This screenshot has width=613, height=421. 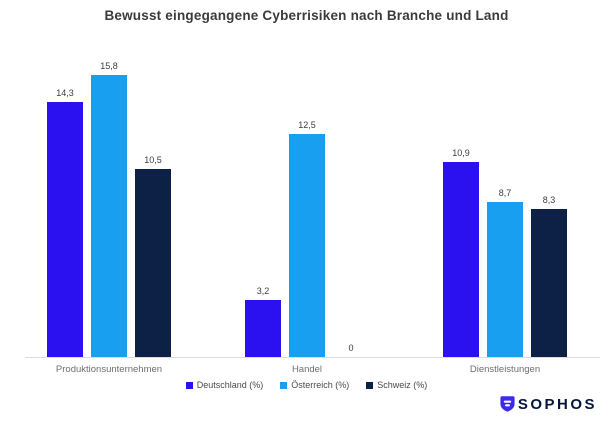 What do you see at coordinates (402, 385) in the screenshot?
I see `legend-label: Schweiz (%)` at bounding box center [402, 385].